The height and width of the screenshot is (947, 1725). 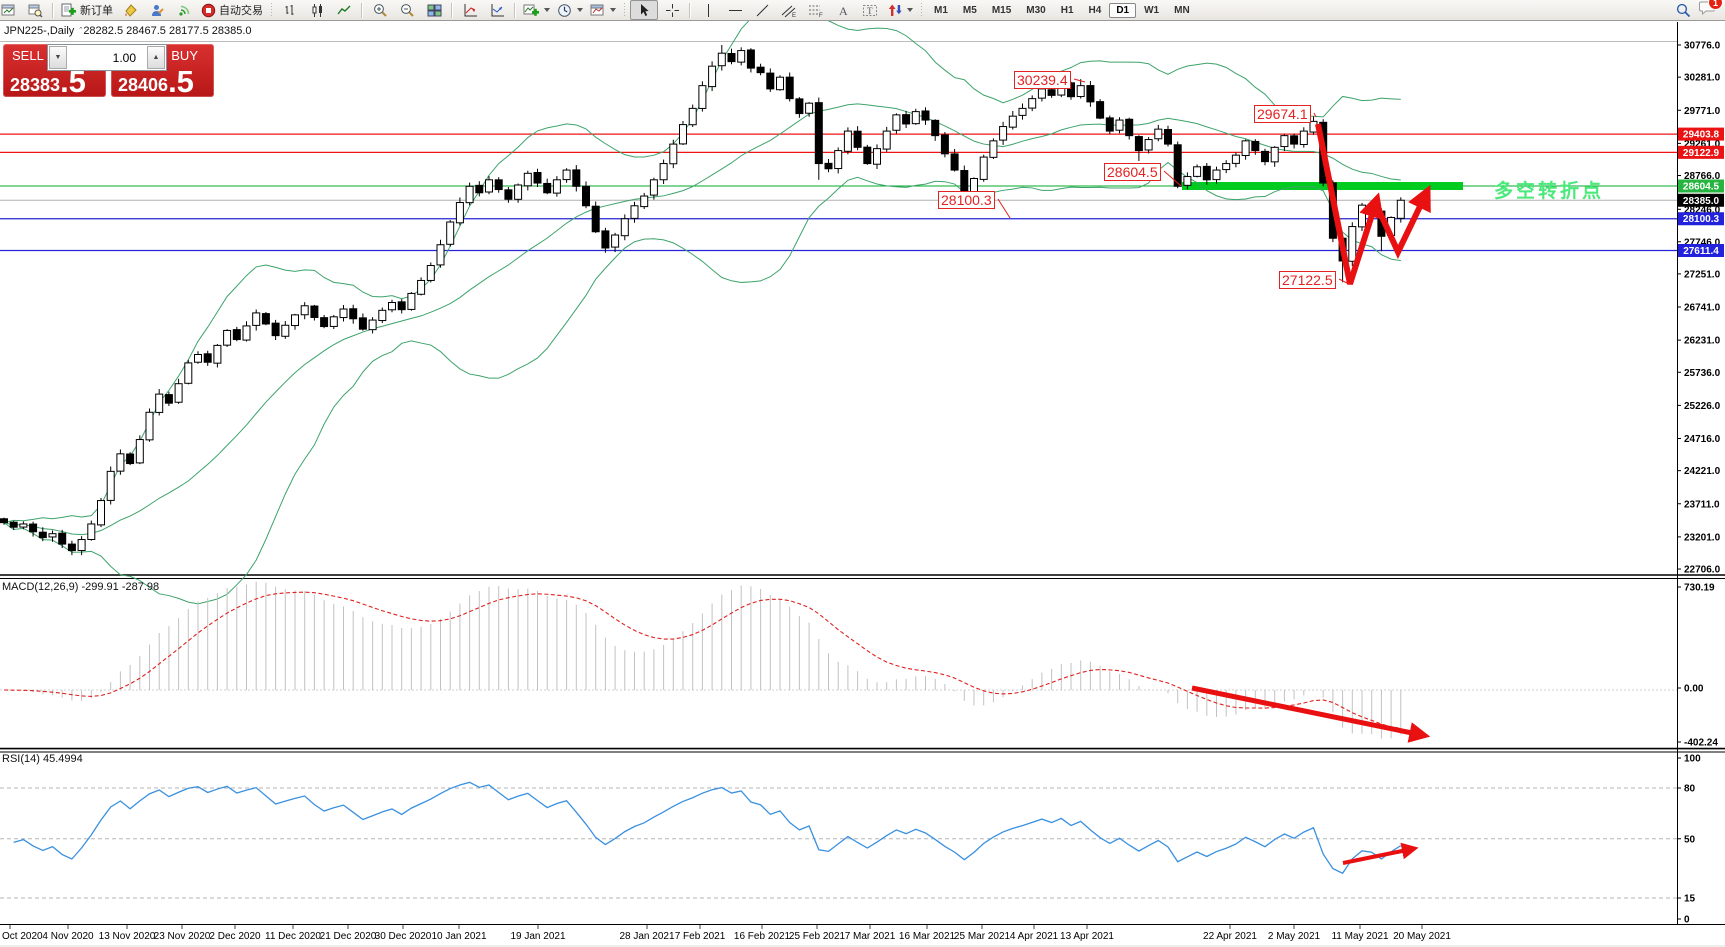 I want to click on community-button, so click(x=157, y=10).